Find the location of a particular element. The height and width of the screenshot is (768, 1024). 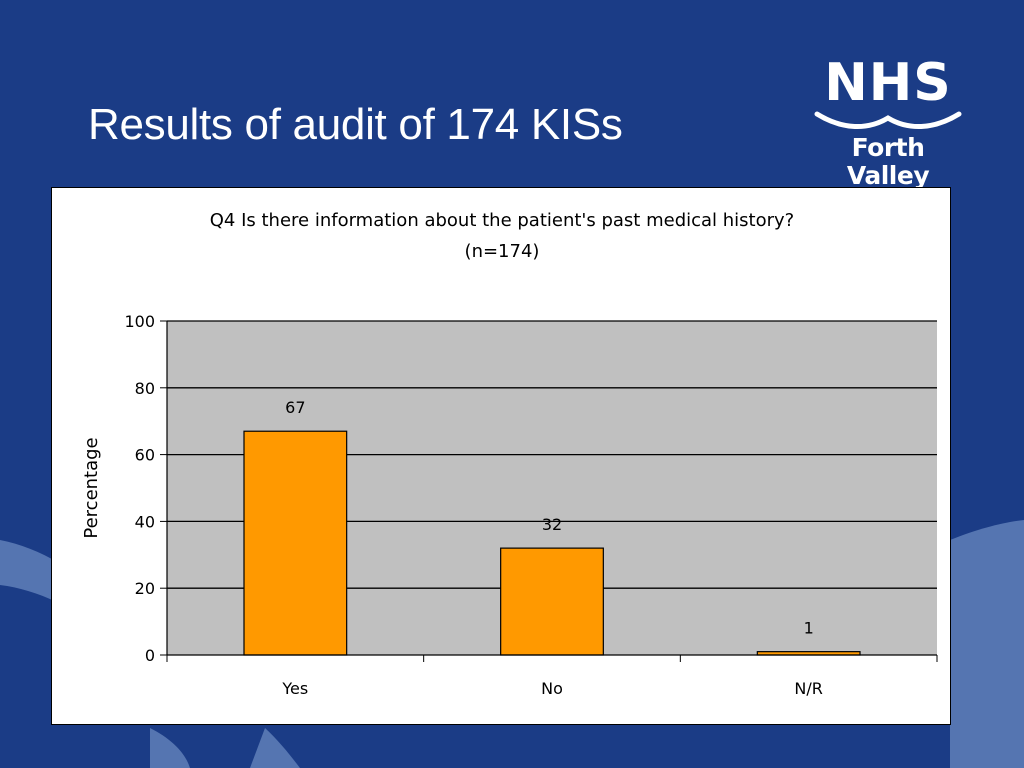

logo-forth-valley-text: Forth Valley is located at coordinates (888, 161).